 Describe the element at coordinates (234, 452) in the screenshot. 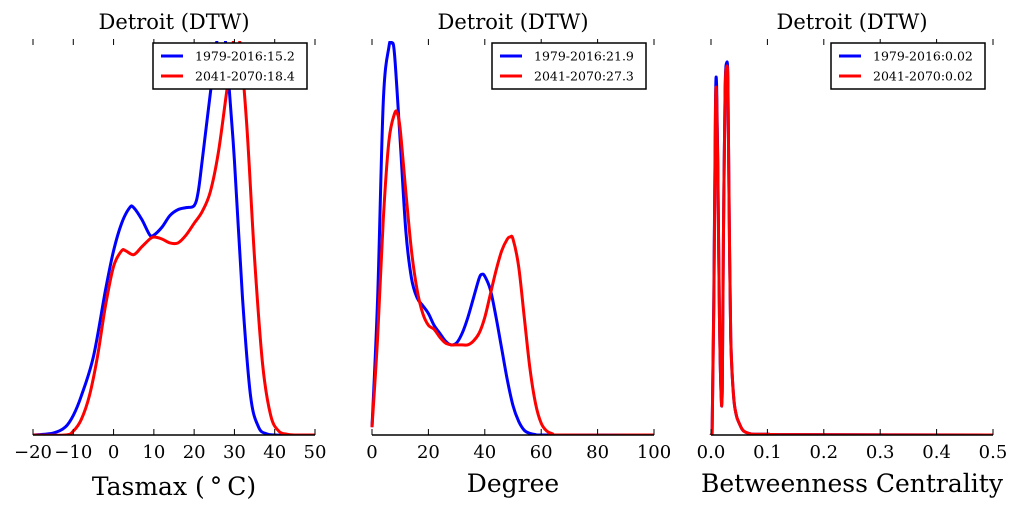

I see `x-tick-label: 30` at that location.